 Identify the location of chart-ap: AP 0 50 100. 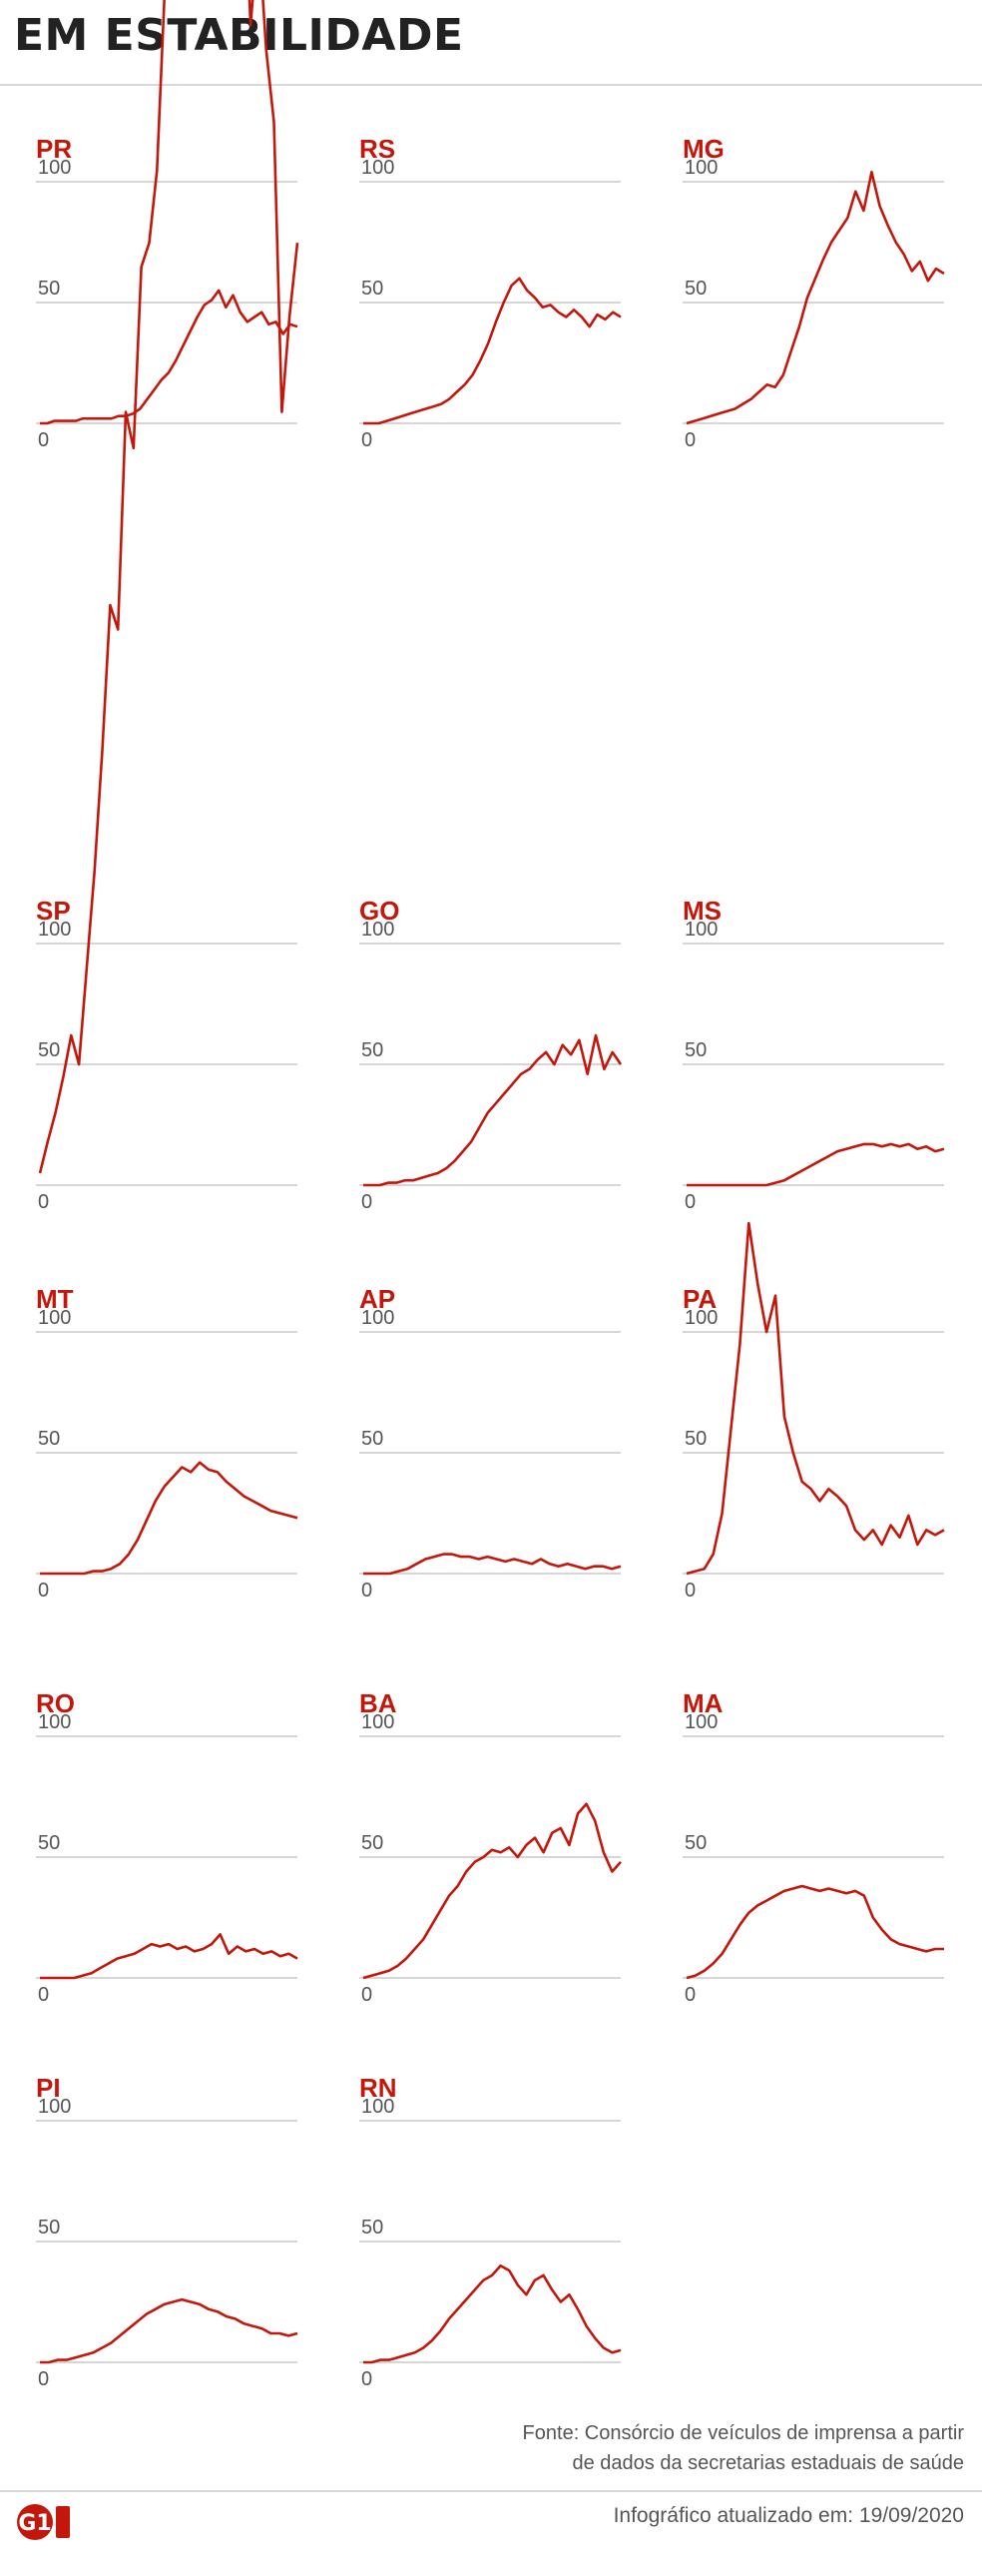
(490, 1443).